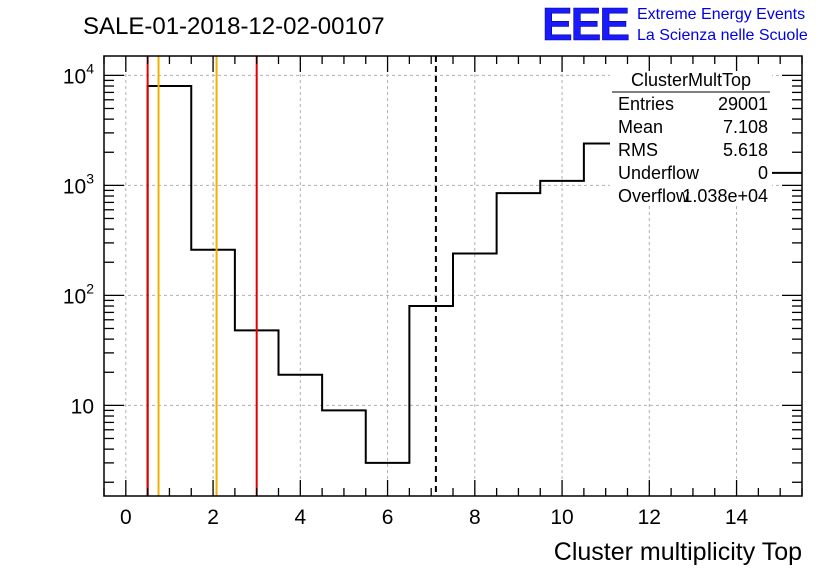 This screenshot has width=836, height=572. I want to click on y-tick-label: 10⁴, so click(78, 74).